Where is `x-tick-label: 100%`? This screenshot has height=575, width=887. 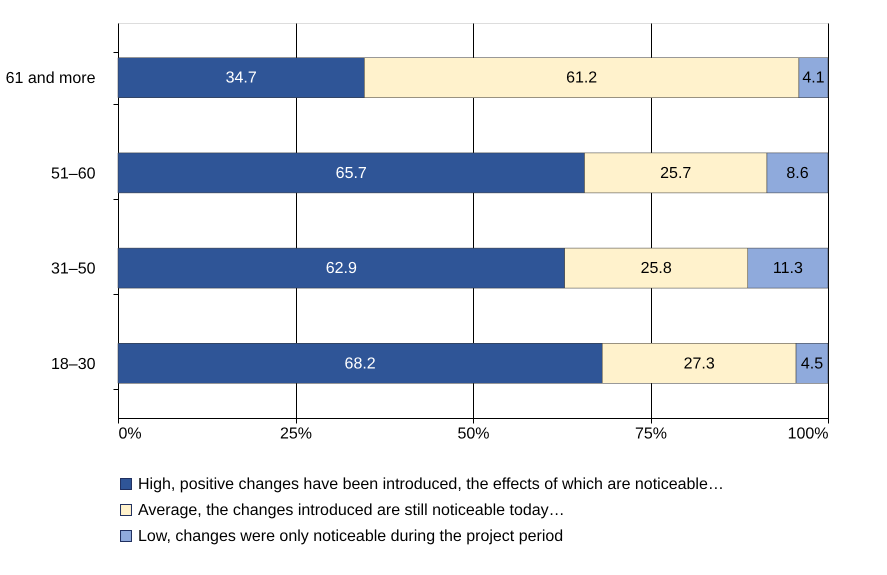
x-tick-label: 100% is located at coordinates (808, 434).